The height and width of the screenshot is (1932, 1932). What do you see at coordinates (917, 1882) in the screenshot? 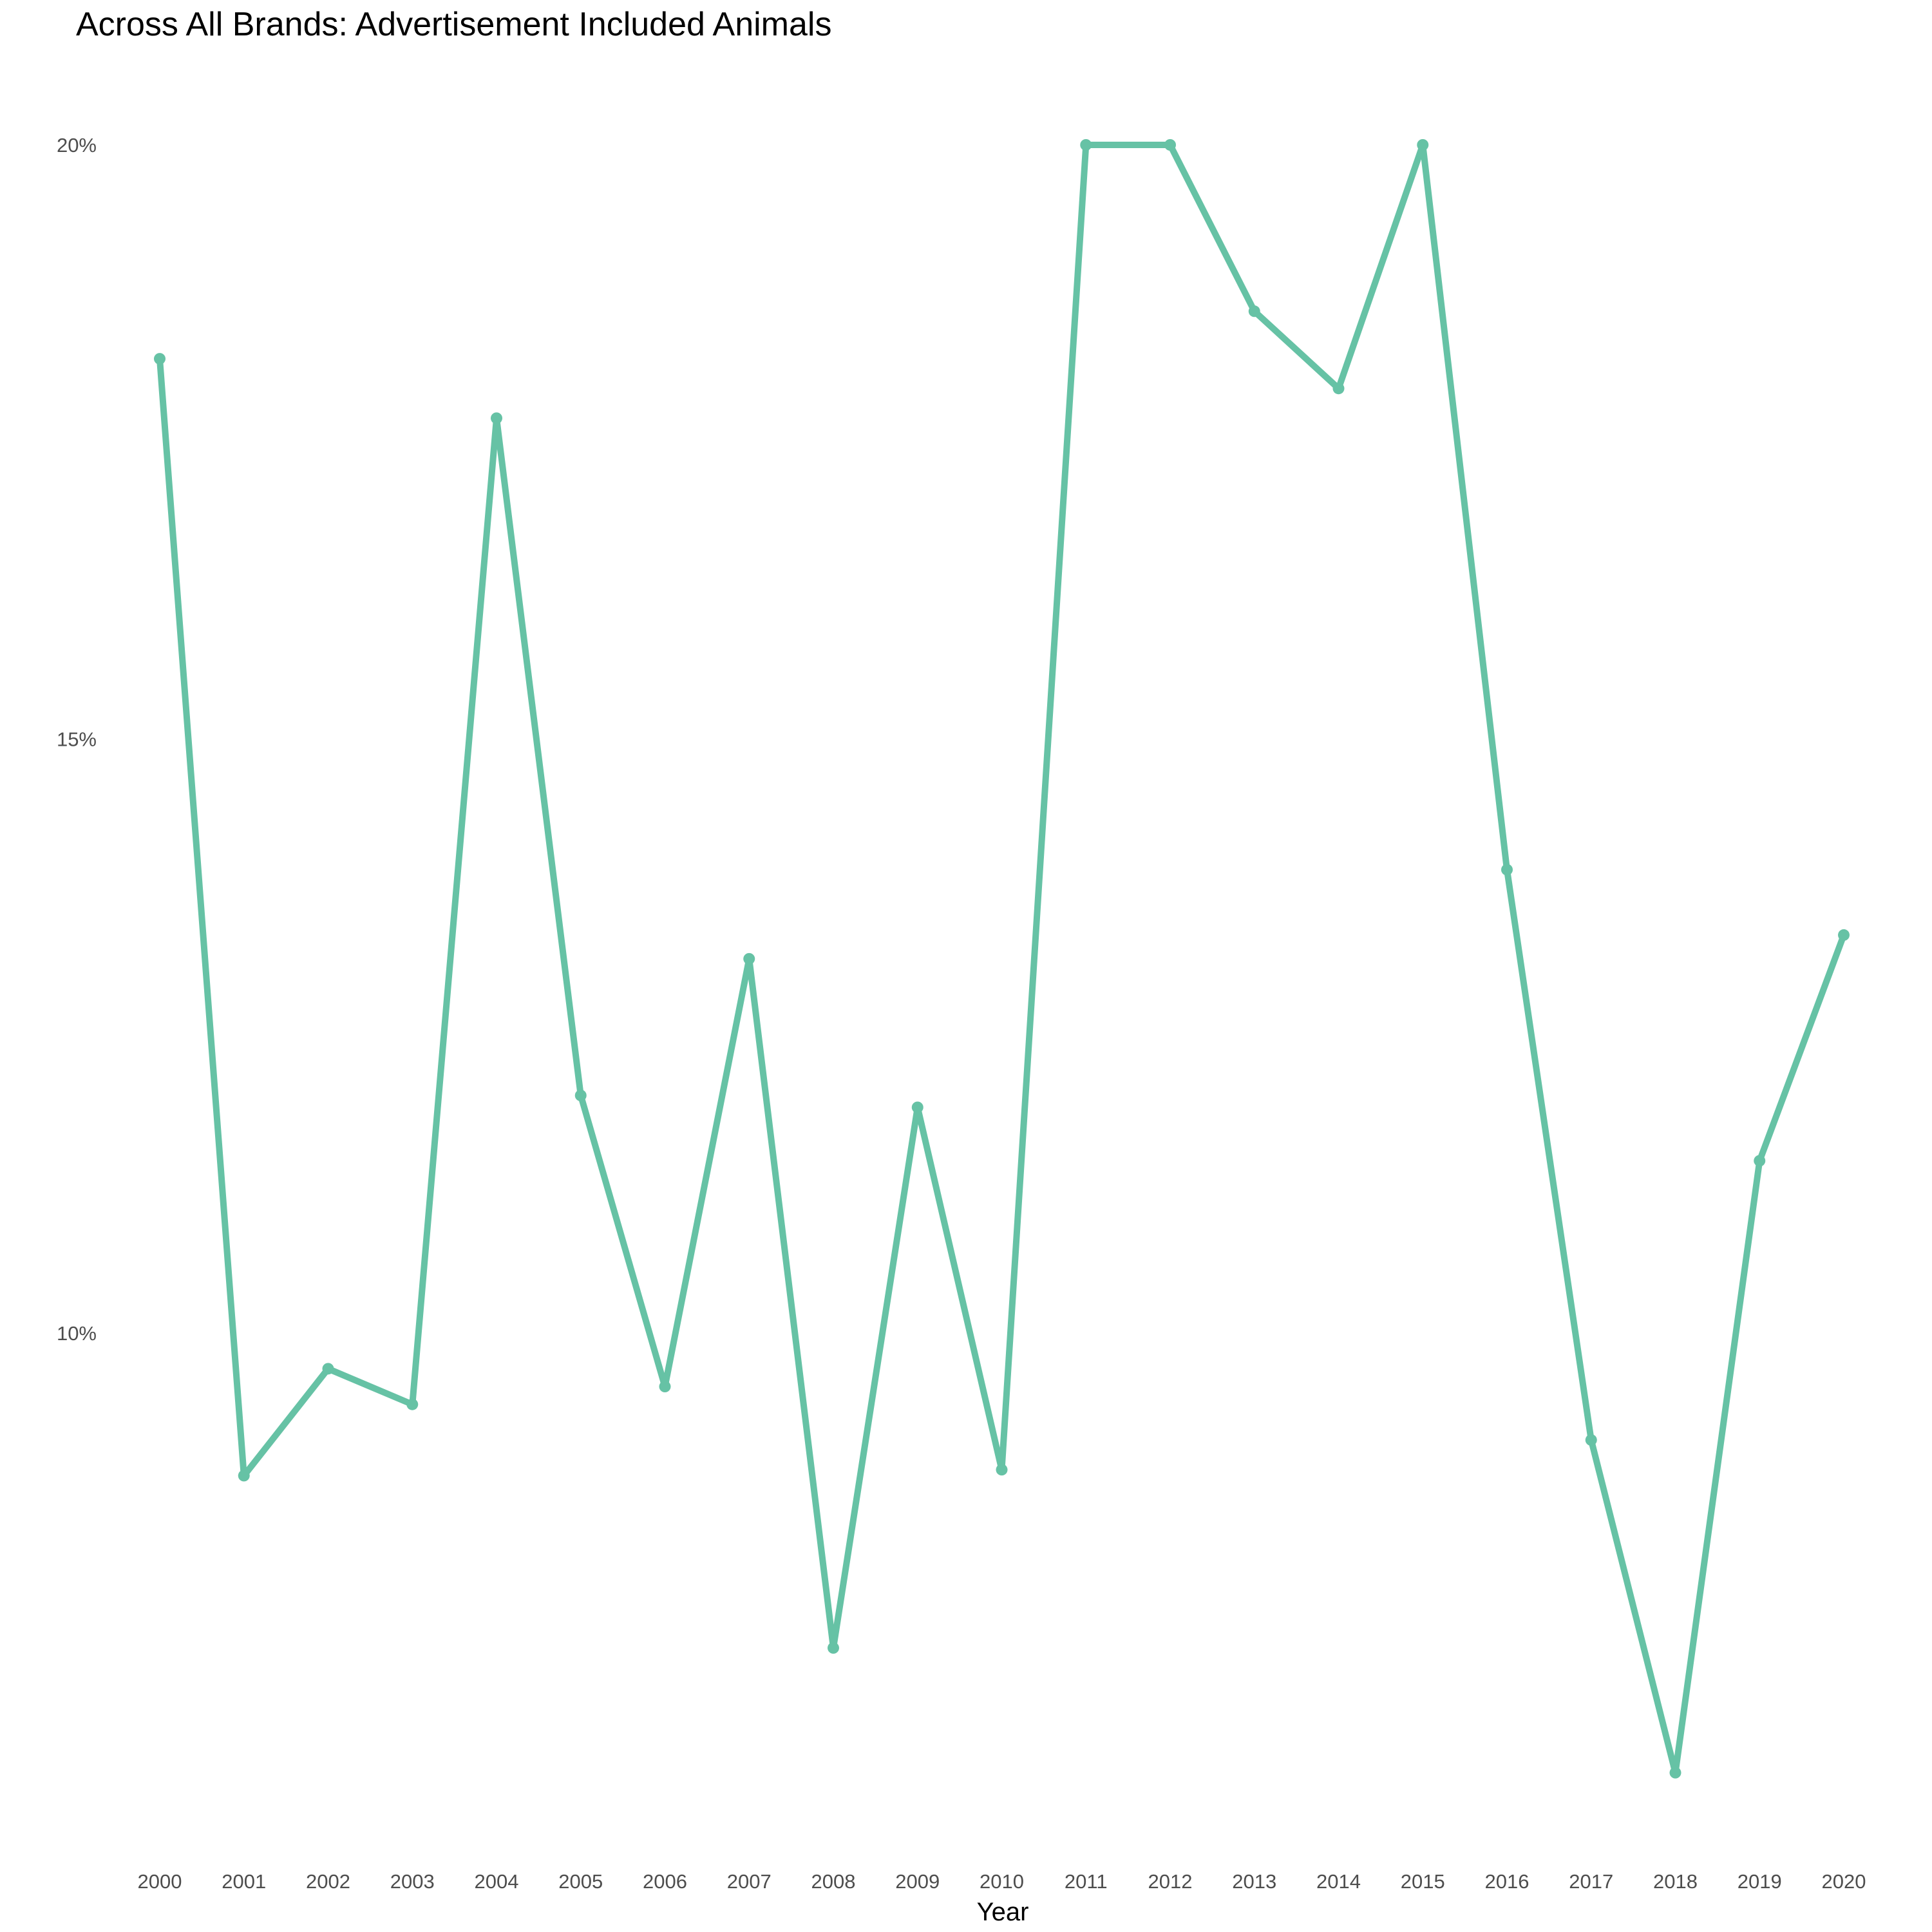
I see `x-tick-label: 2009` at bounding box center [917, 1882].